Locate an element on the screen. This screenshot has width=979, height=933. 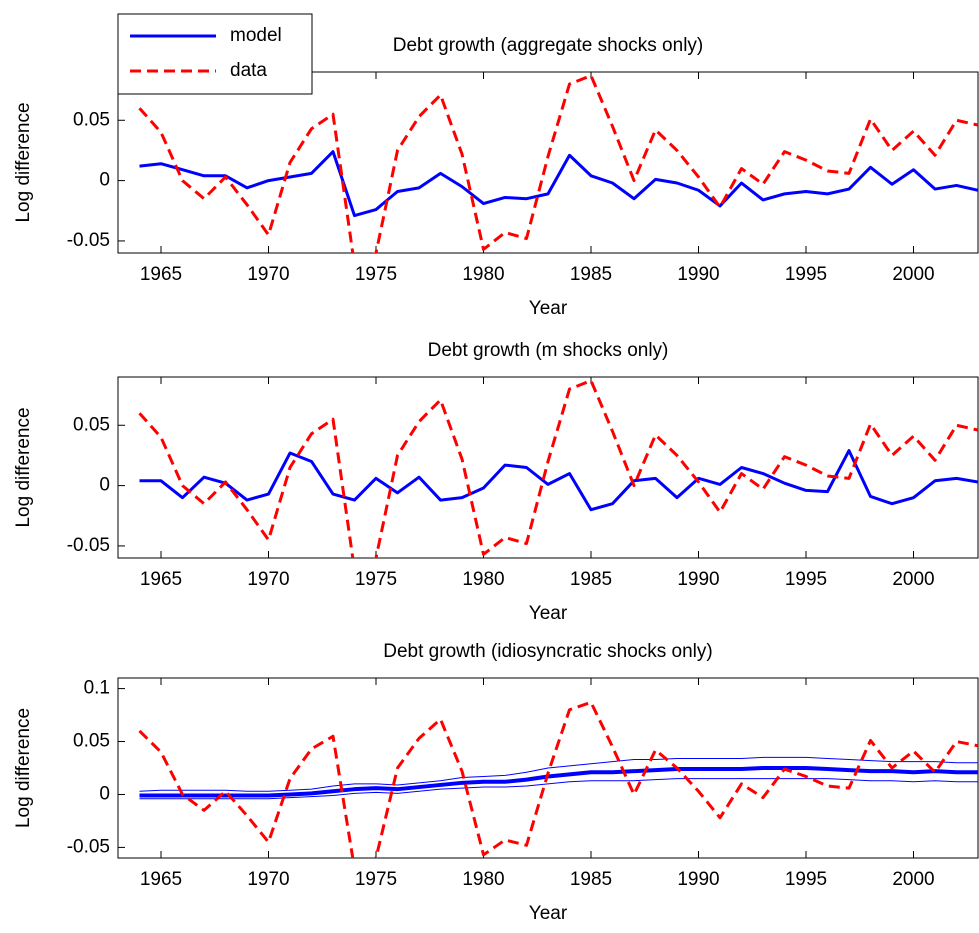
legend-box is located at coordinates (215, 54).